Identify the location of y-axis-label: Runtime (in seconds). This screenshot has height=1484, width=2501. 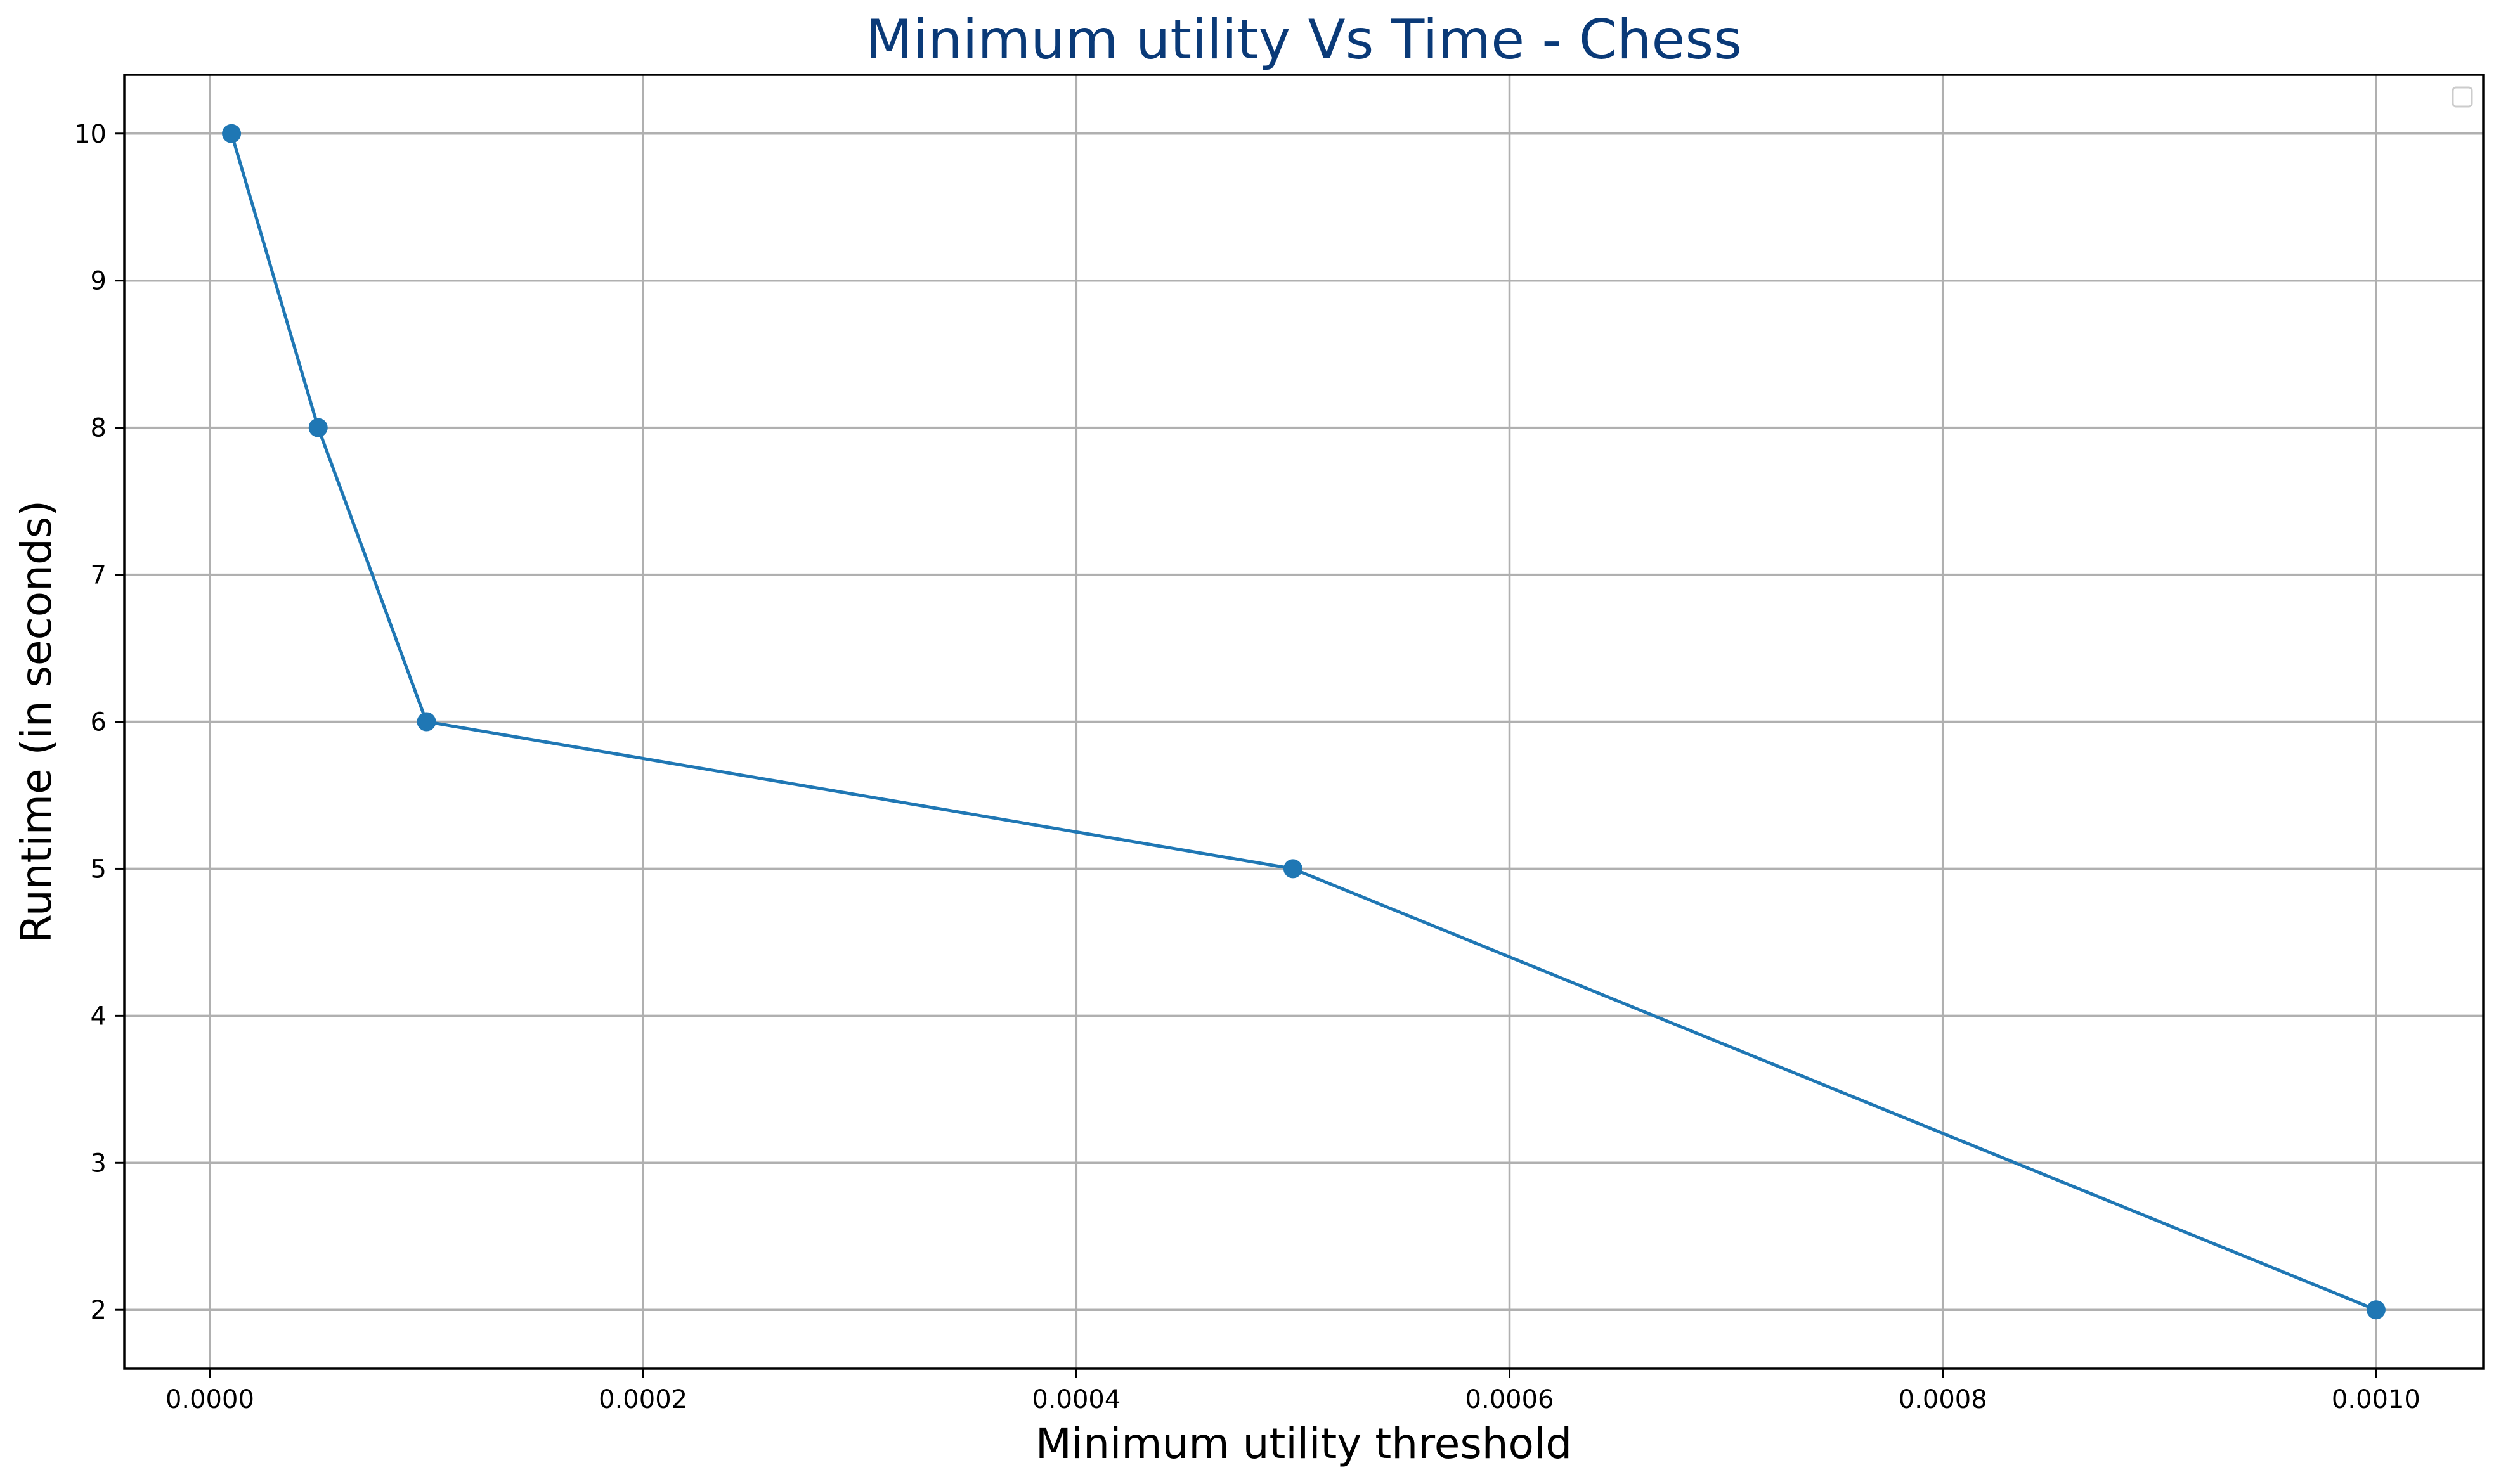
(36, 721).